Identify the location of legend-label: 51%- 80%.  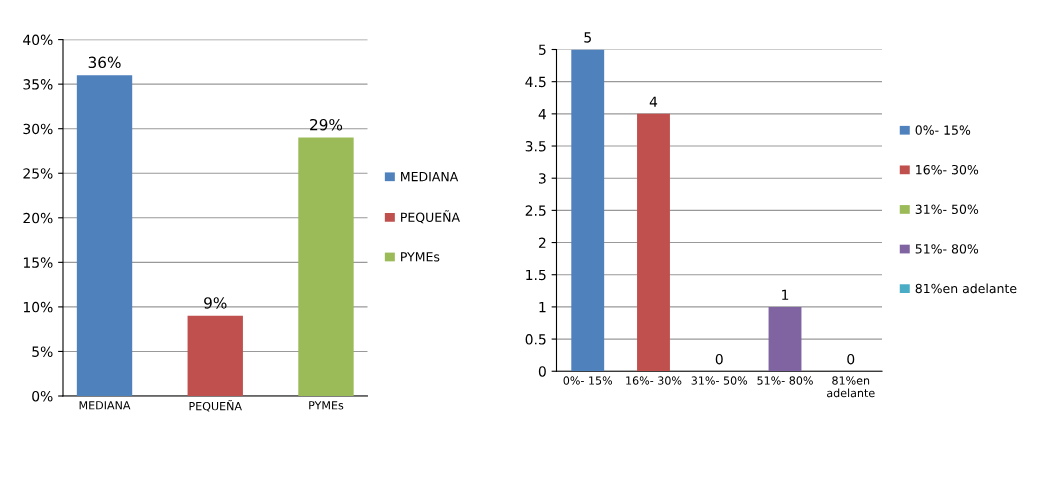
(947, 249).